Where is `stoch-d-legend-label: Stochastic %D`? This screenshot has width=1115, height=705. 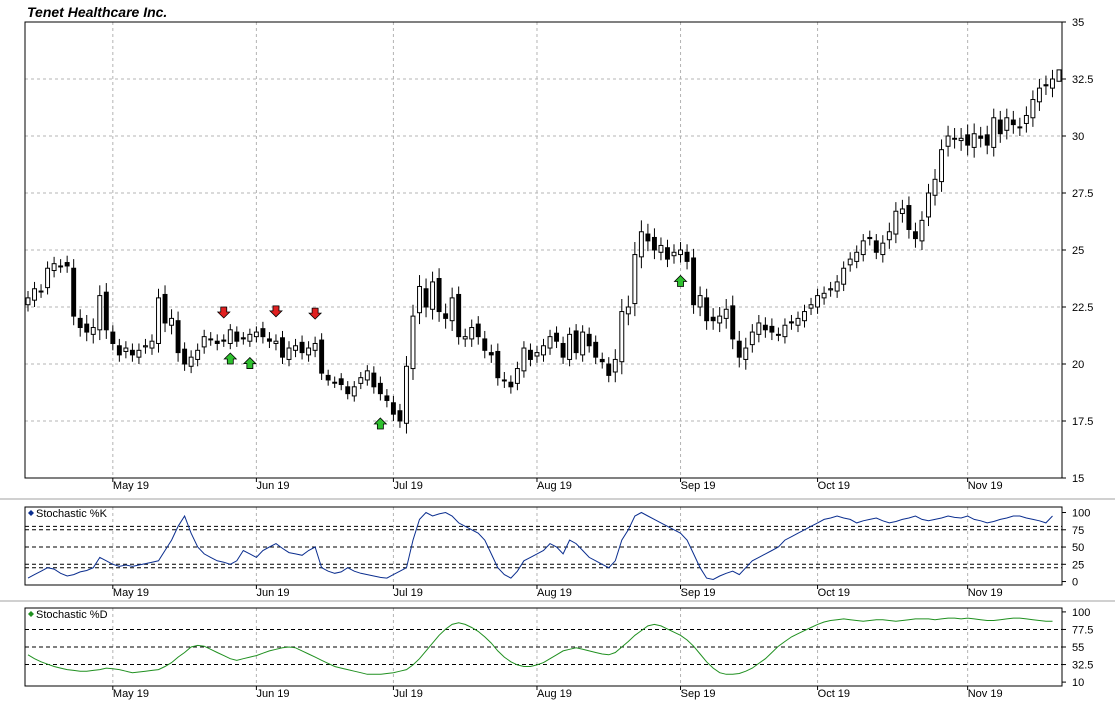 stoch-d-legend-label: Stochastic %D is located at coordinates (72, 615).